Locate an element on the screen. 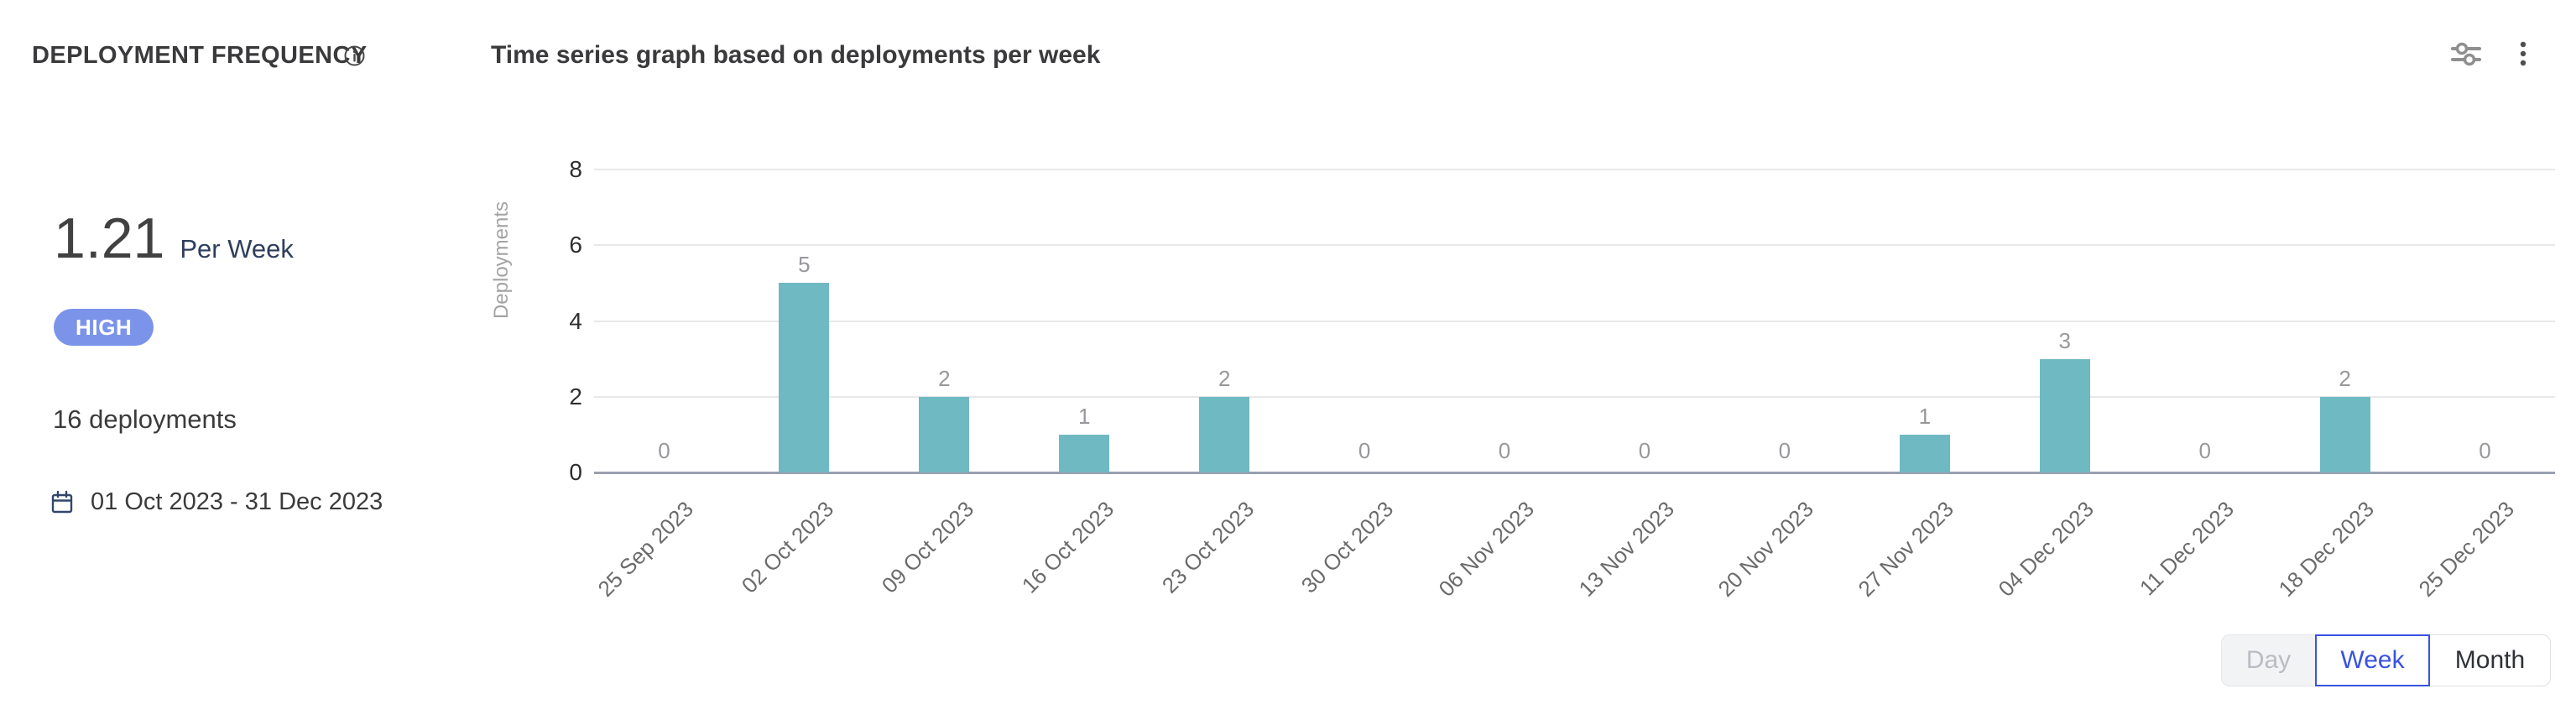 The width and height of the screenshot is (2576, 720). x-axis-baseline is located at coordinates (1574, 472).